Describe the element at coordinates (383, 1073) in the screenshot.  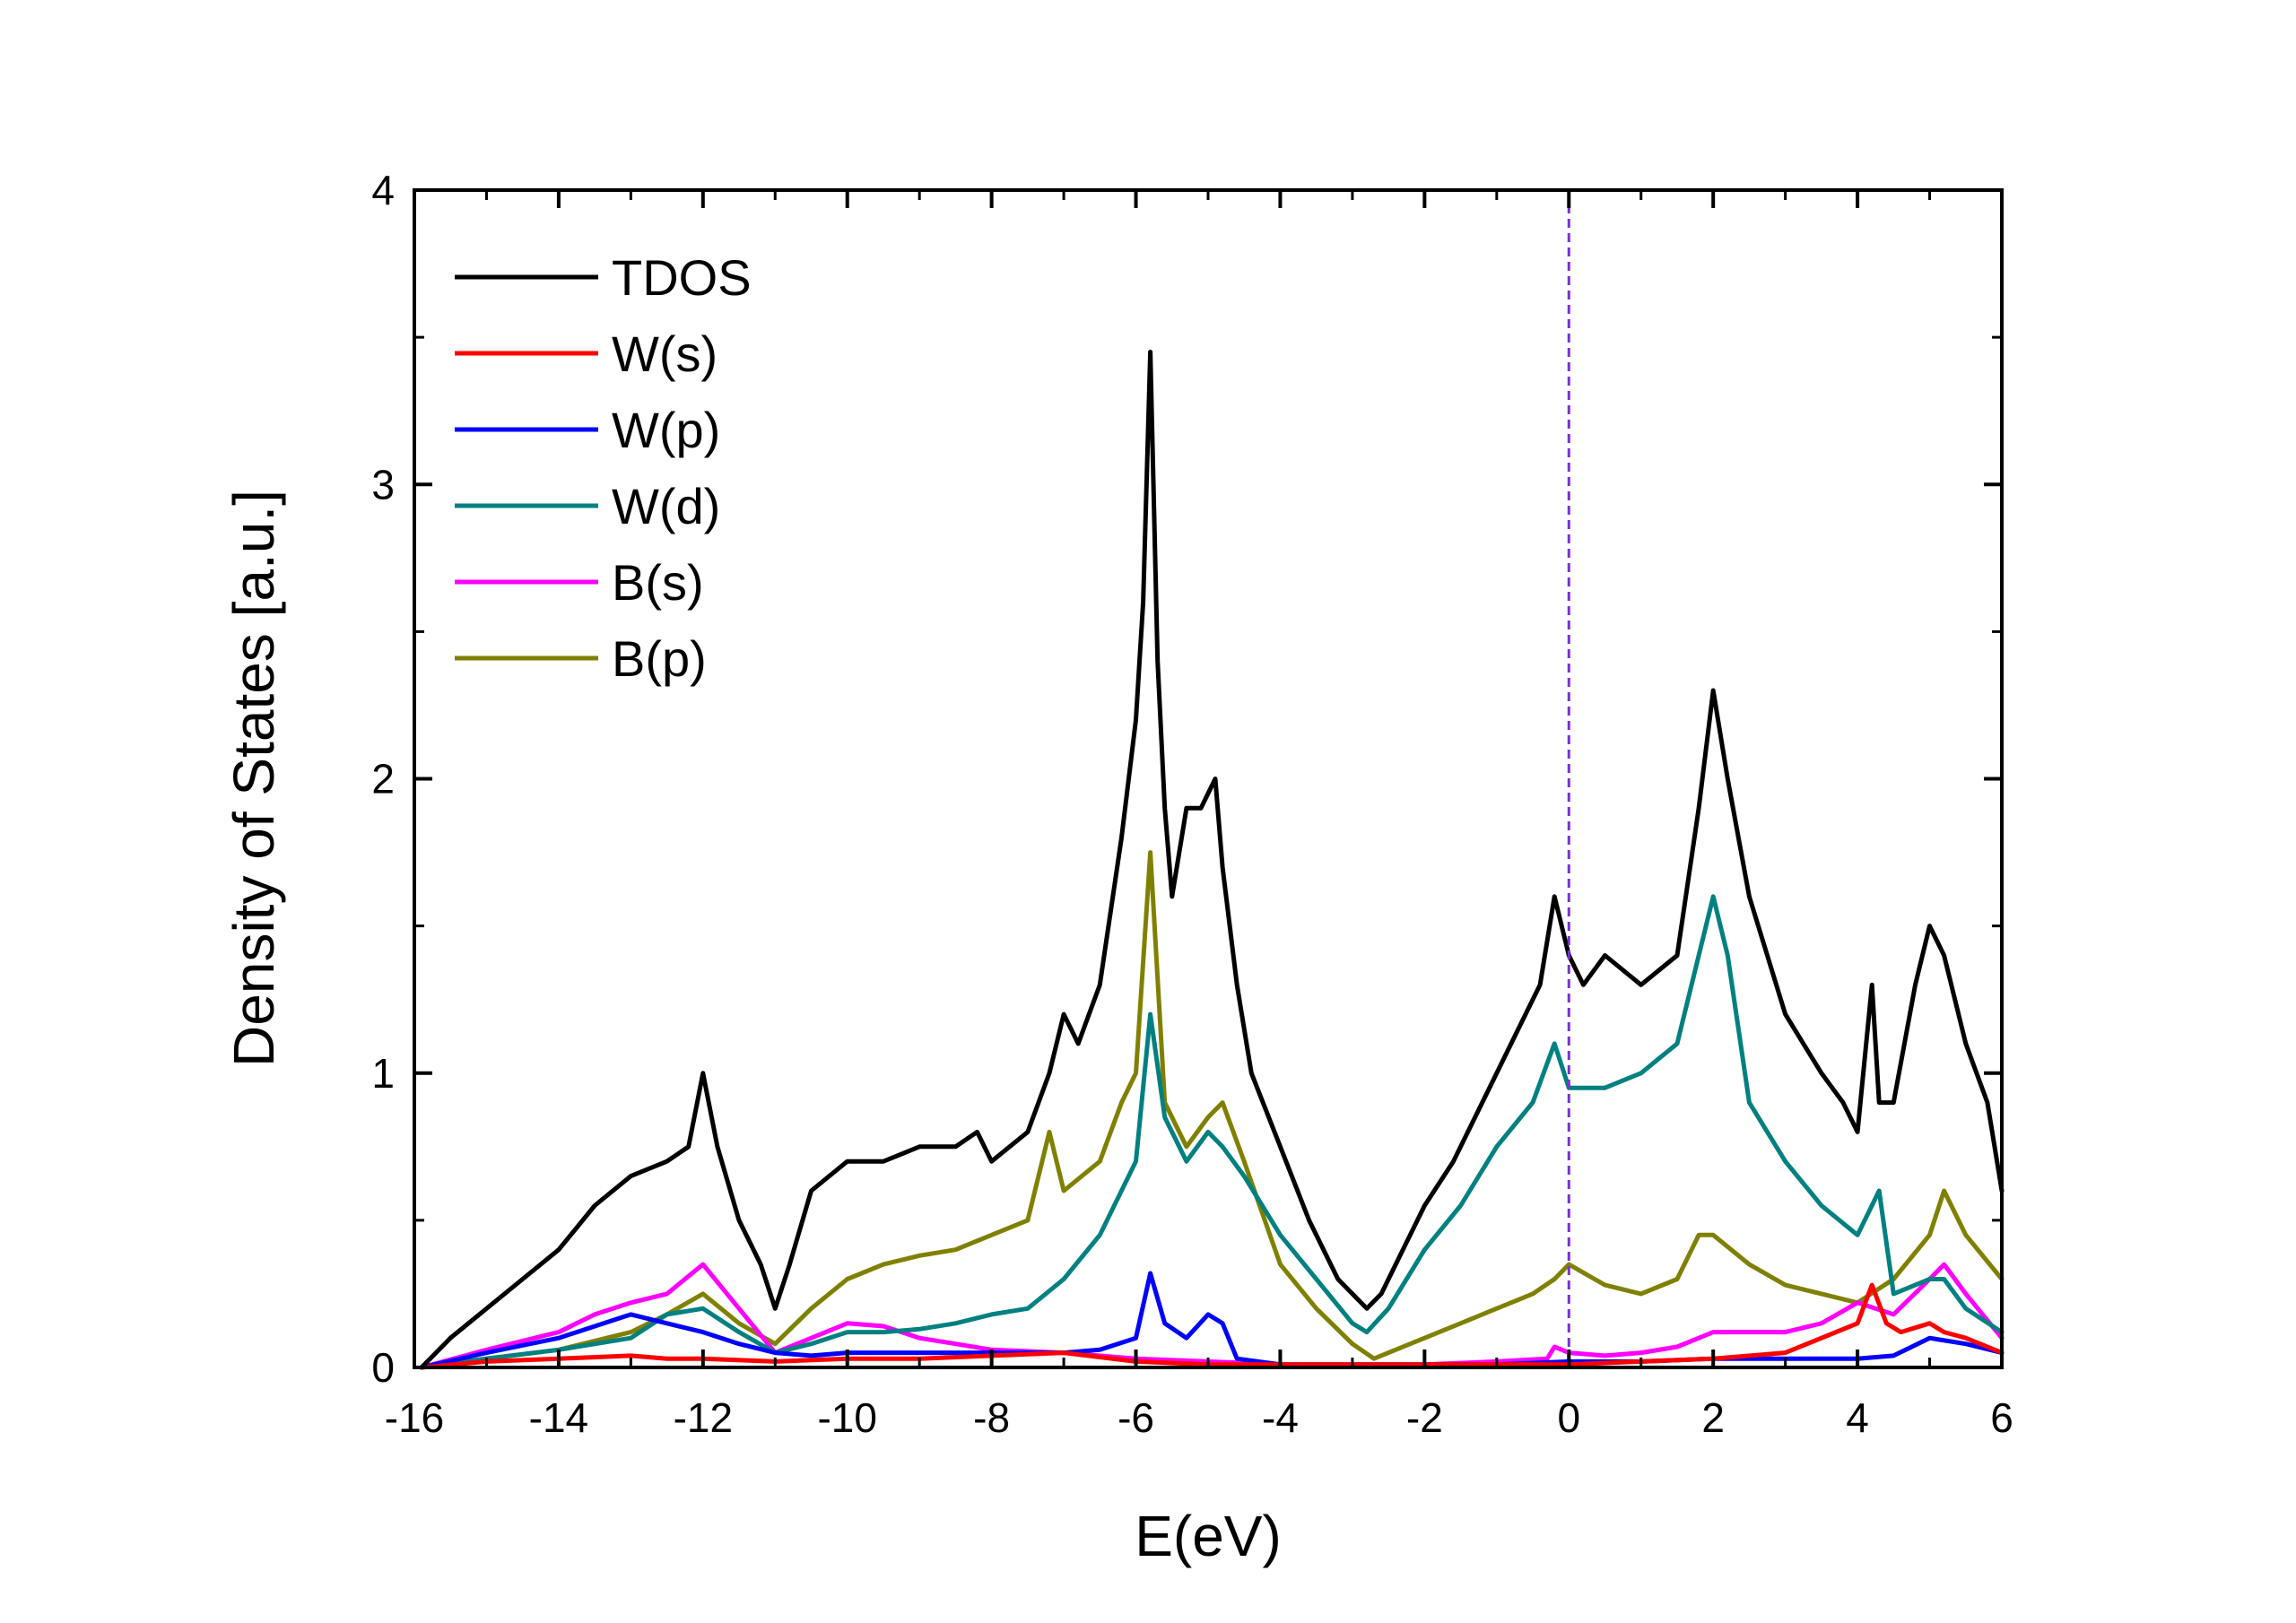
I see `y-tick-label: 1` at that location.